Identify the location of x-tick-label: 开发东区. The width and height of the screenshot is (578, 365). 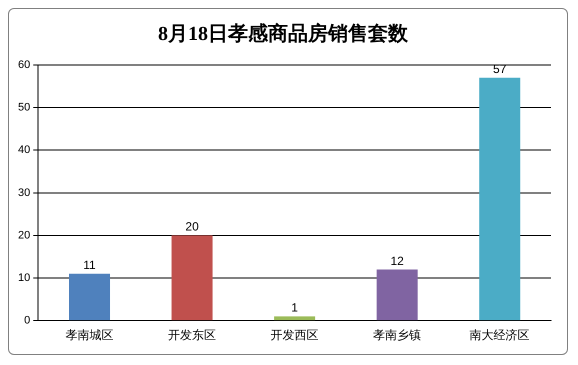
(192, 335).